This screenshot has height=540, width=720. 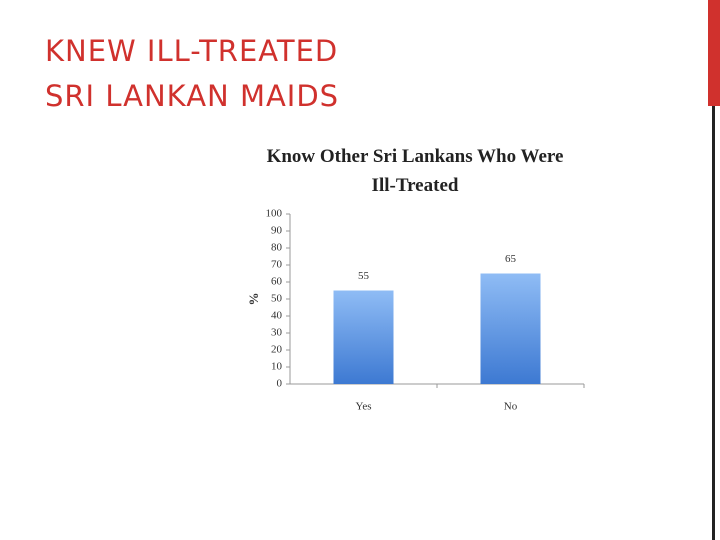 What do you see at coordinates (511, 259) in the screenshot?
I see `data-label: 65` at bounding box center [511, 259].